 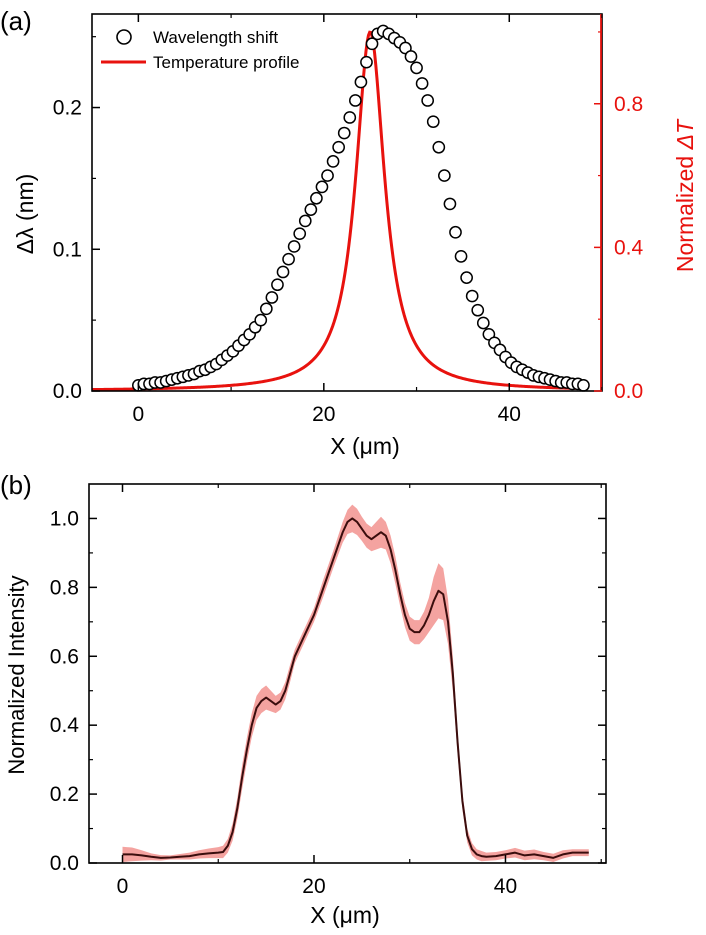 I want to click on panel-a-label: (a), so click(x=16, y=21).